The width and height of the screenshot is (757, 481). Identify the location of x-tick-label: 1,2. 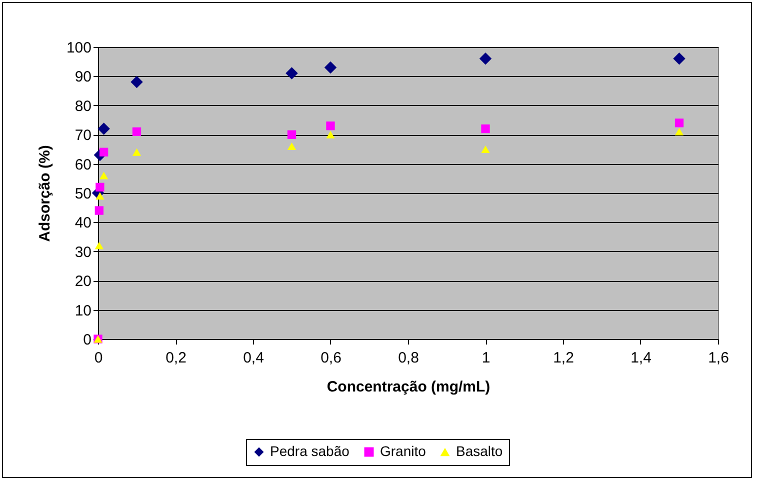
(563, 358).